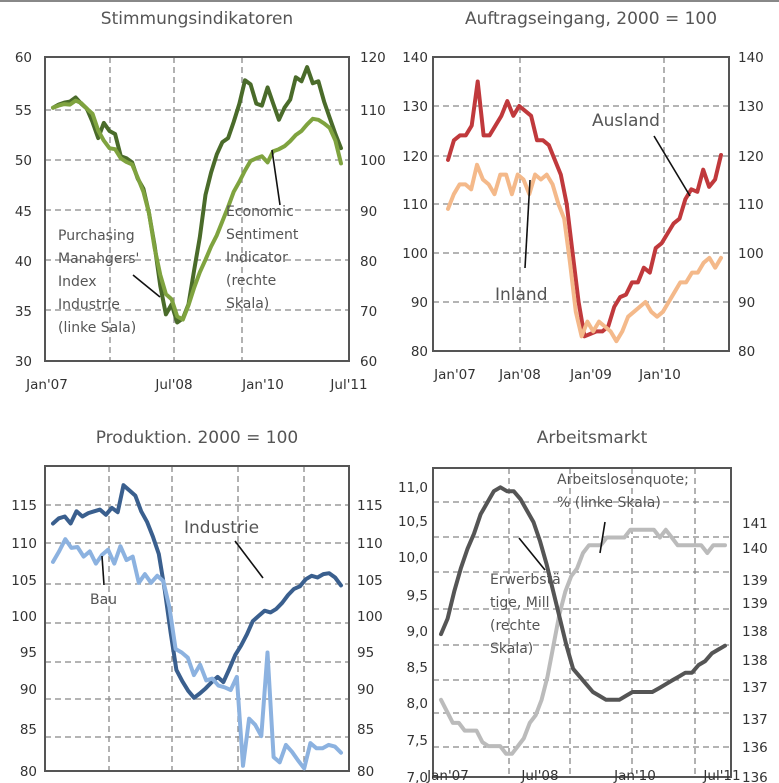  Describe the element at coordinates (23, 161) in the screenshot. I see `y-tick-label-left: 50` at that location.